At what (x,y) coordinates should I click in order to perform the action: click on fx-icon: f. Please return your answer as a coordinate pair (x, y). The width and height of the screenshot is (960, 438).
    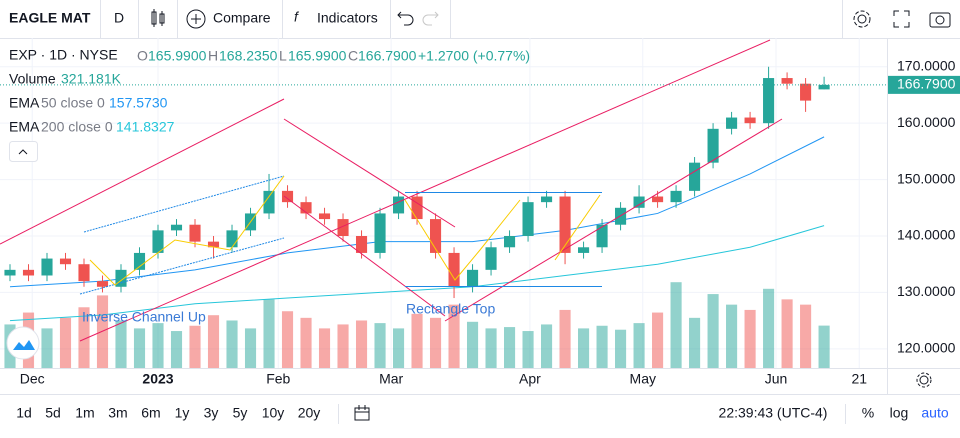
    Looking at the image, I should click on (297, 17).